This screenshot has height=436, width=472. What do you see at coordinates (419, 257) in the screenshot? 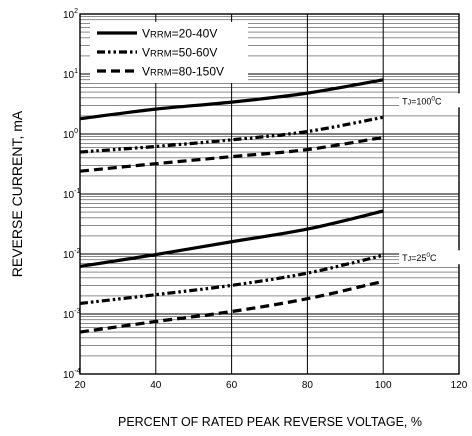
I see `temperature-annotation: TJ=250C` at bounding box center [419, 257].